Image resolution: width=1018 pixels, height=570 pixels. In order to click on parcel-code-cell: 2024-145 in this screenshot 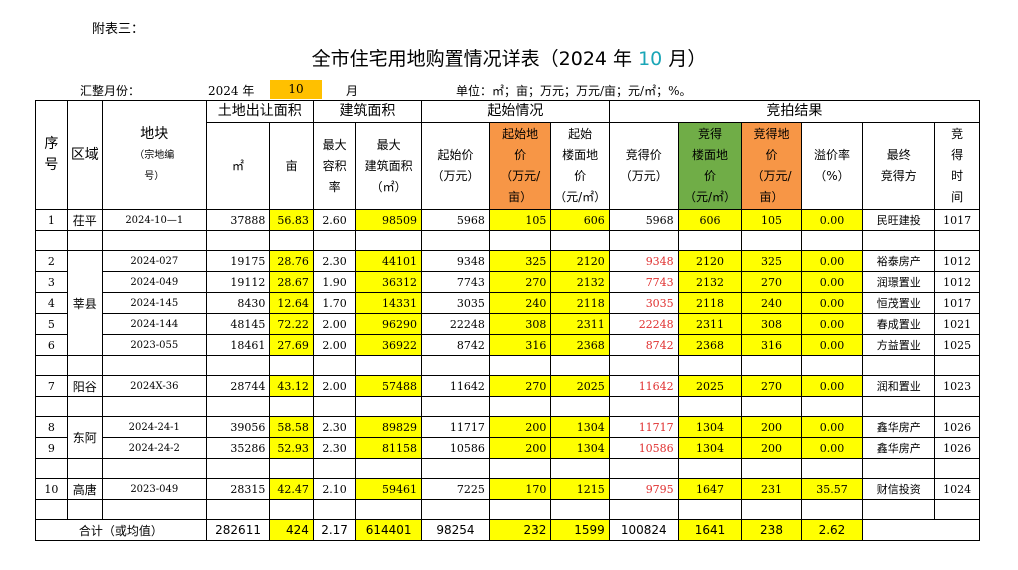, I will do `click(154, 303)`.